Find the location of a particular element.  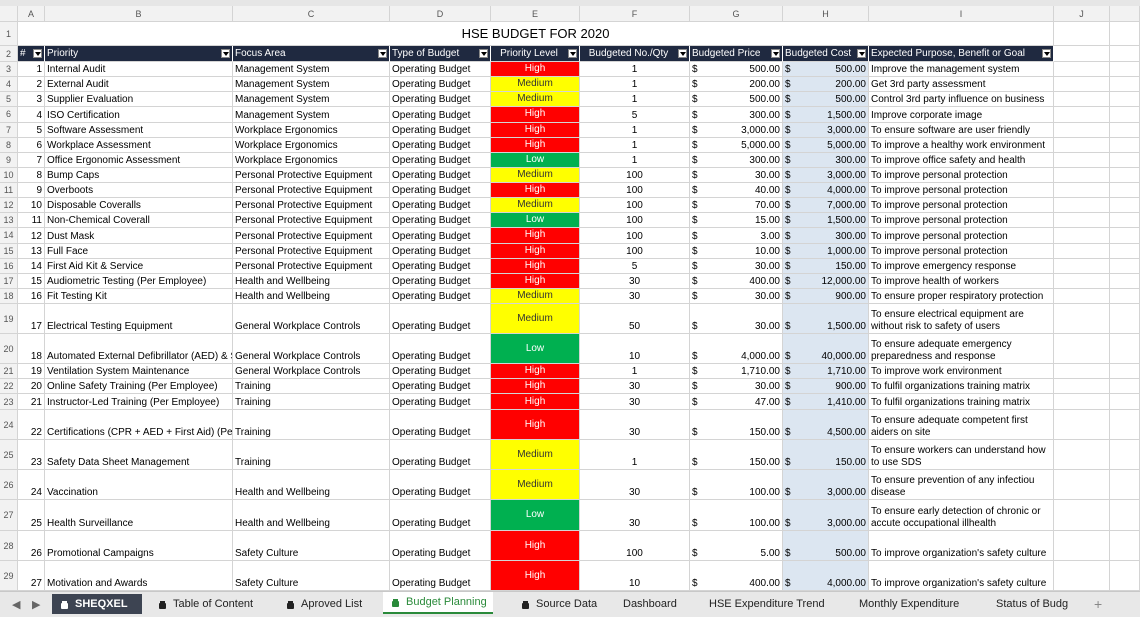

row-number: 12 is located at coordinates (9, 206).